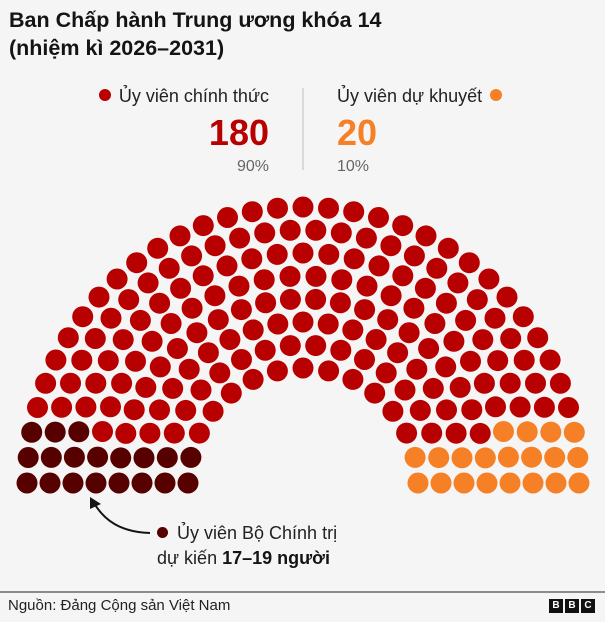 This screenshot has height=622, width=605. Describe the element at coordinates (572, 606) in the screenshot. I see `bbc-logo: B B C` at that location.